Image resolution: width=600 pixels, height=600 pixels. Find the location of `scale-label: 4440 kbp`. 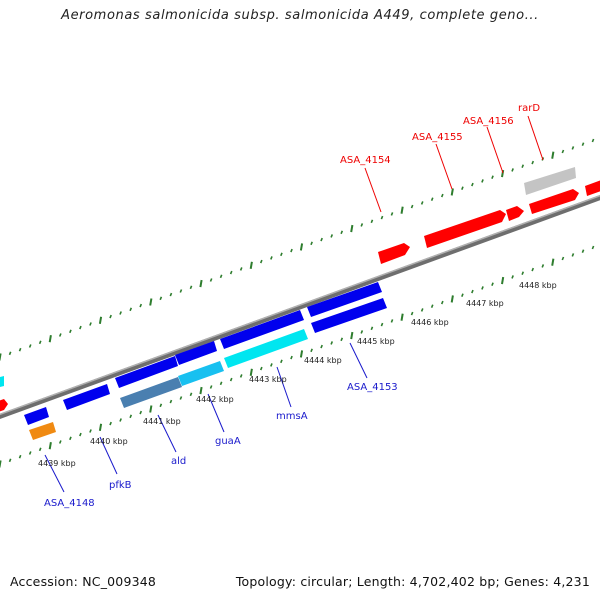

scale-label: 4440 kbp is located at coordinates (109, 441).